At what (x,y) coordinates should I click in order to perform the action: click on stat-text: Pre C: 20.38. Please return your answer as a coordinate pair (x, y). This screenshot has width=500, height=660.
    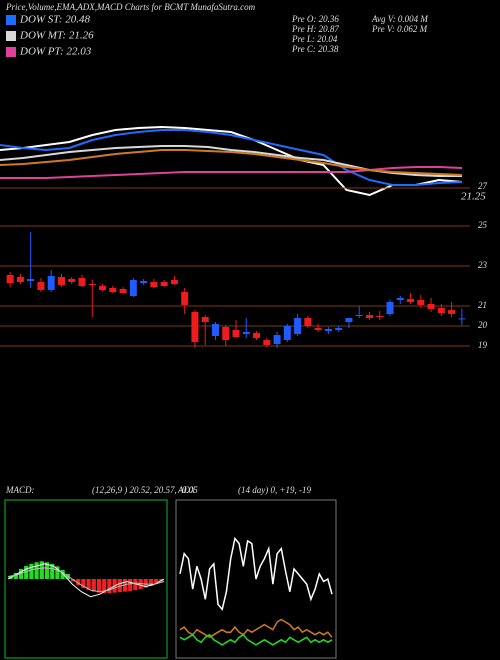
    Looking at the image, I should click on (315, 49).